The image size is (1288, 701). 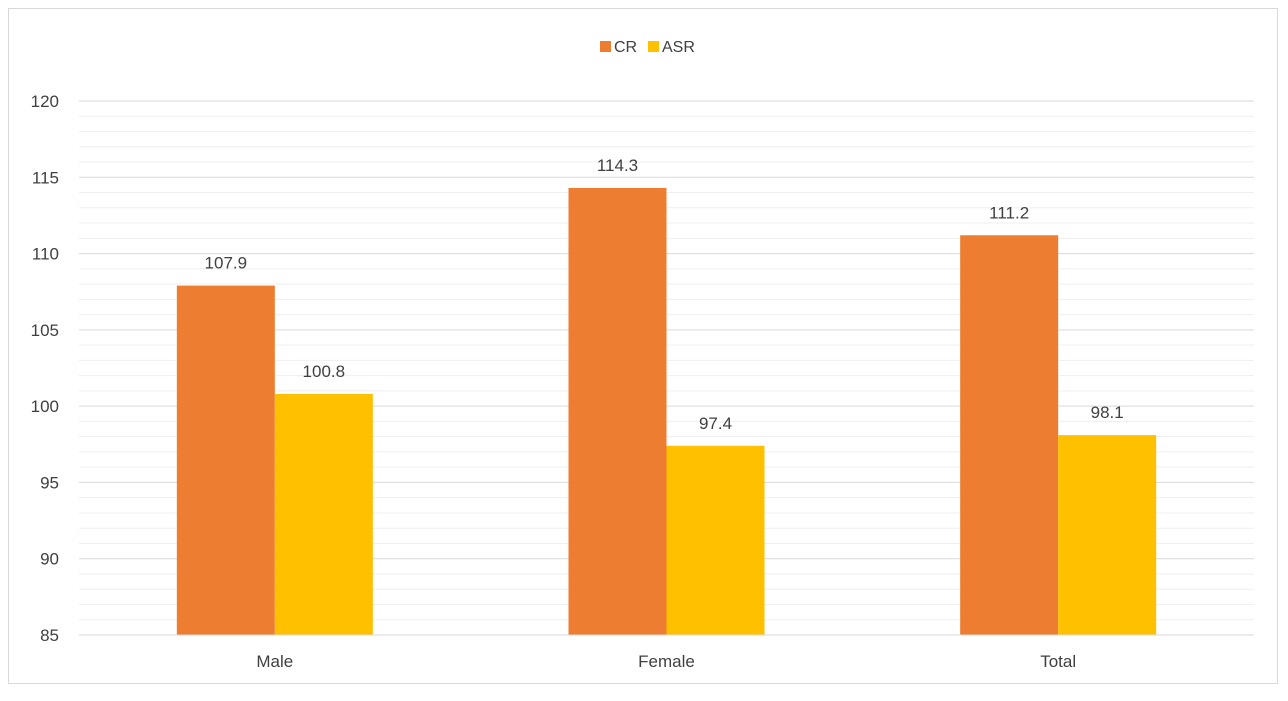 I want to click on bar-cr-female, so click(x=617, y=411).